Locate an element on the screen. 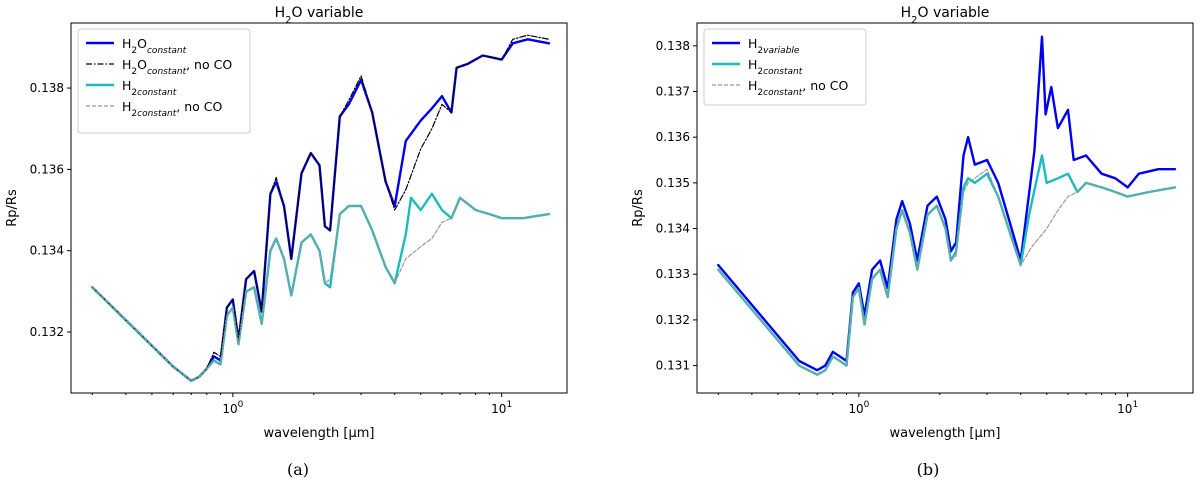 The width and height of the screenshot is (1200, 486). y-tick-label: 0.137 is located at coordinates (673, 92).